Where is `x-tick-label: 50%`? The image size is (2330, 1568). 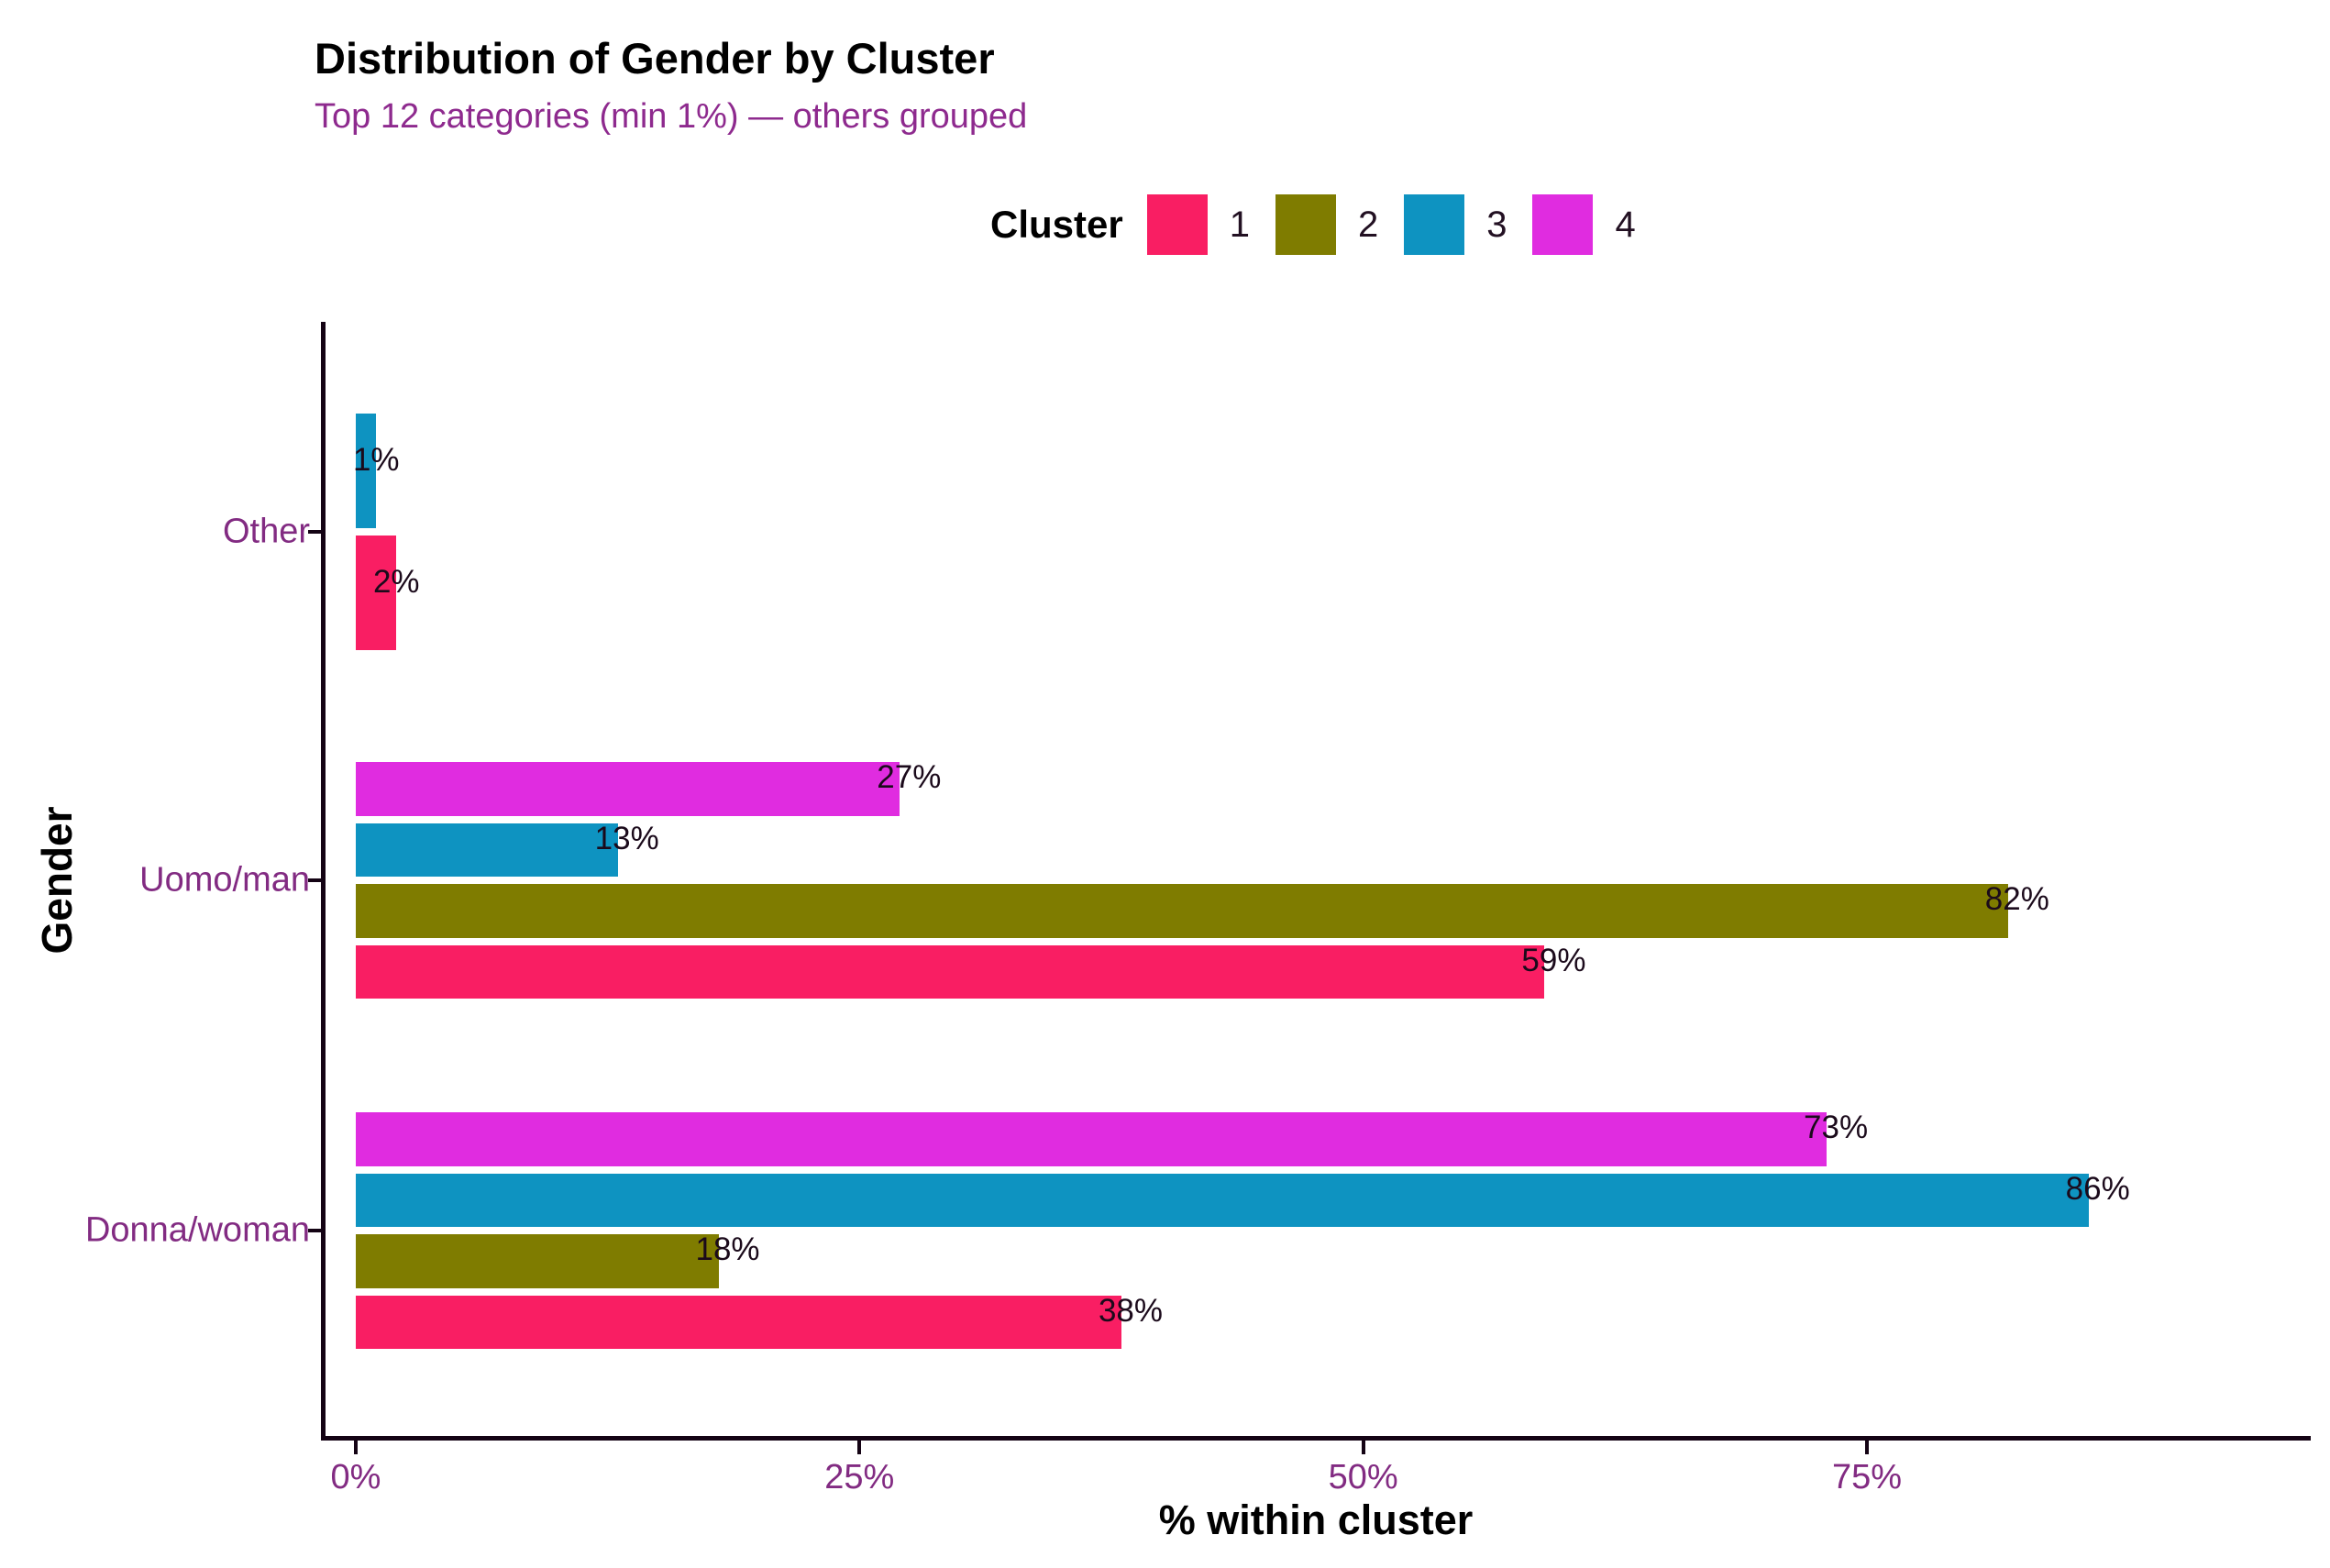 x-tick-label: 50% is located at coordinates (1363, 1477).